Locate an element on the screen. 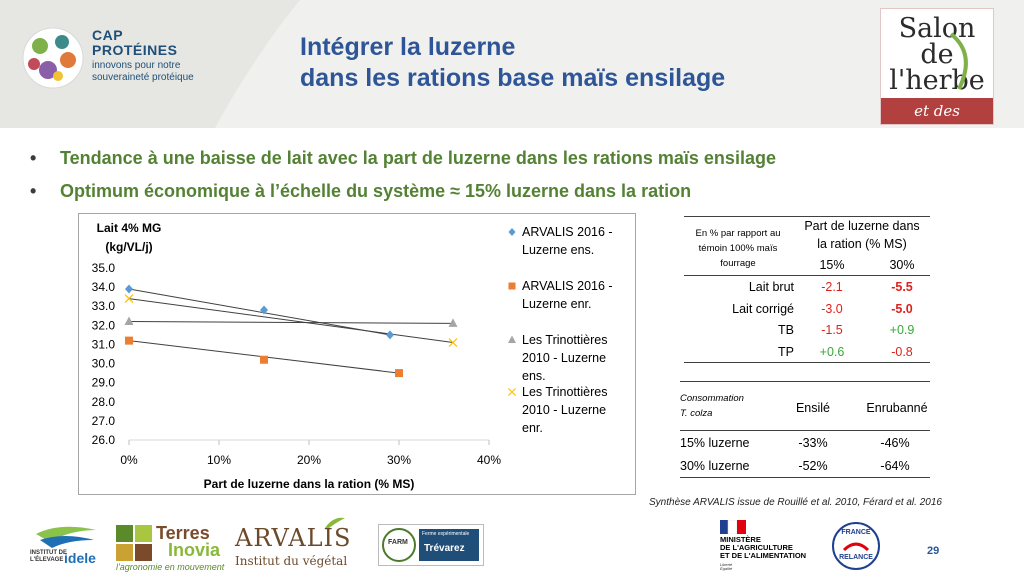 The height and width of the screenshot is (577, 1024). table-cell: -5.0 is located at coordinates (902, 308).